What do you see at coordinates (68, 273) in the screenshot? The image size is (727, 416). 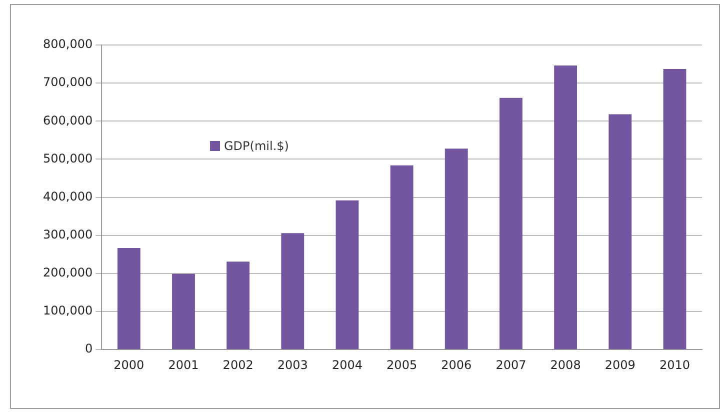 I see `y-tick-label: 200,000` at bounding box center [68, 273].